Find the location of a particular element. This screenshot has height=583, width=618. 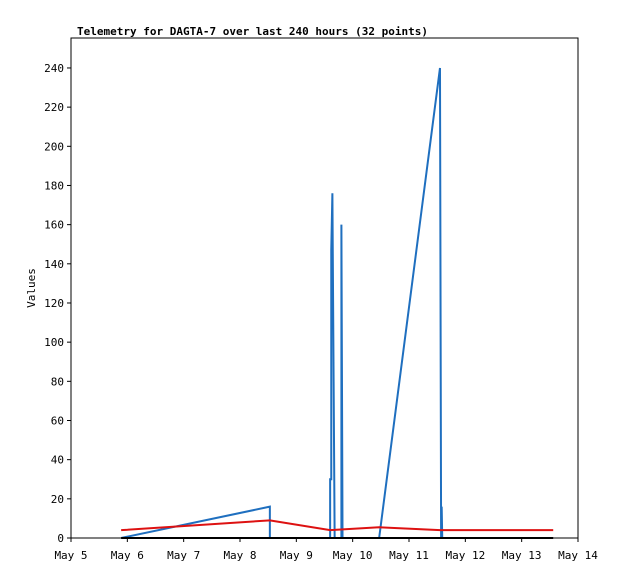

y-tick-label: 180 is located at coordinates (54, 185).